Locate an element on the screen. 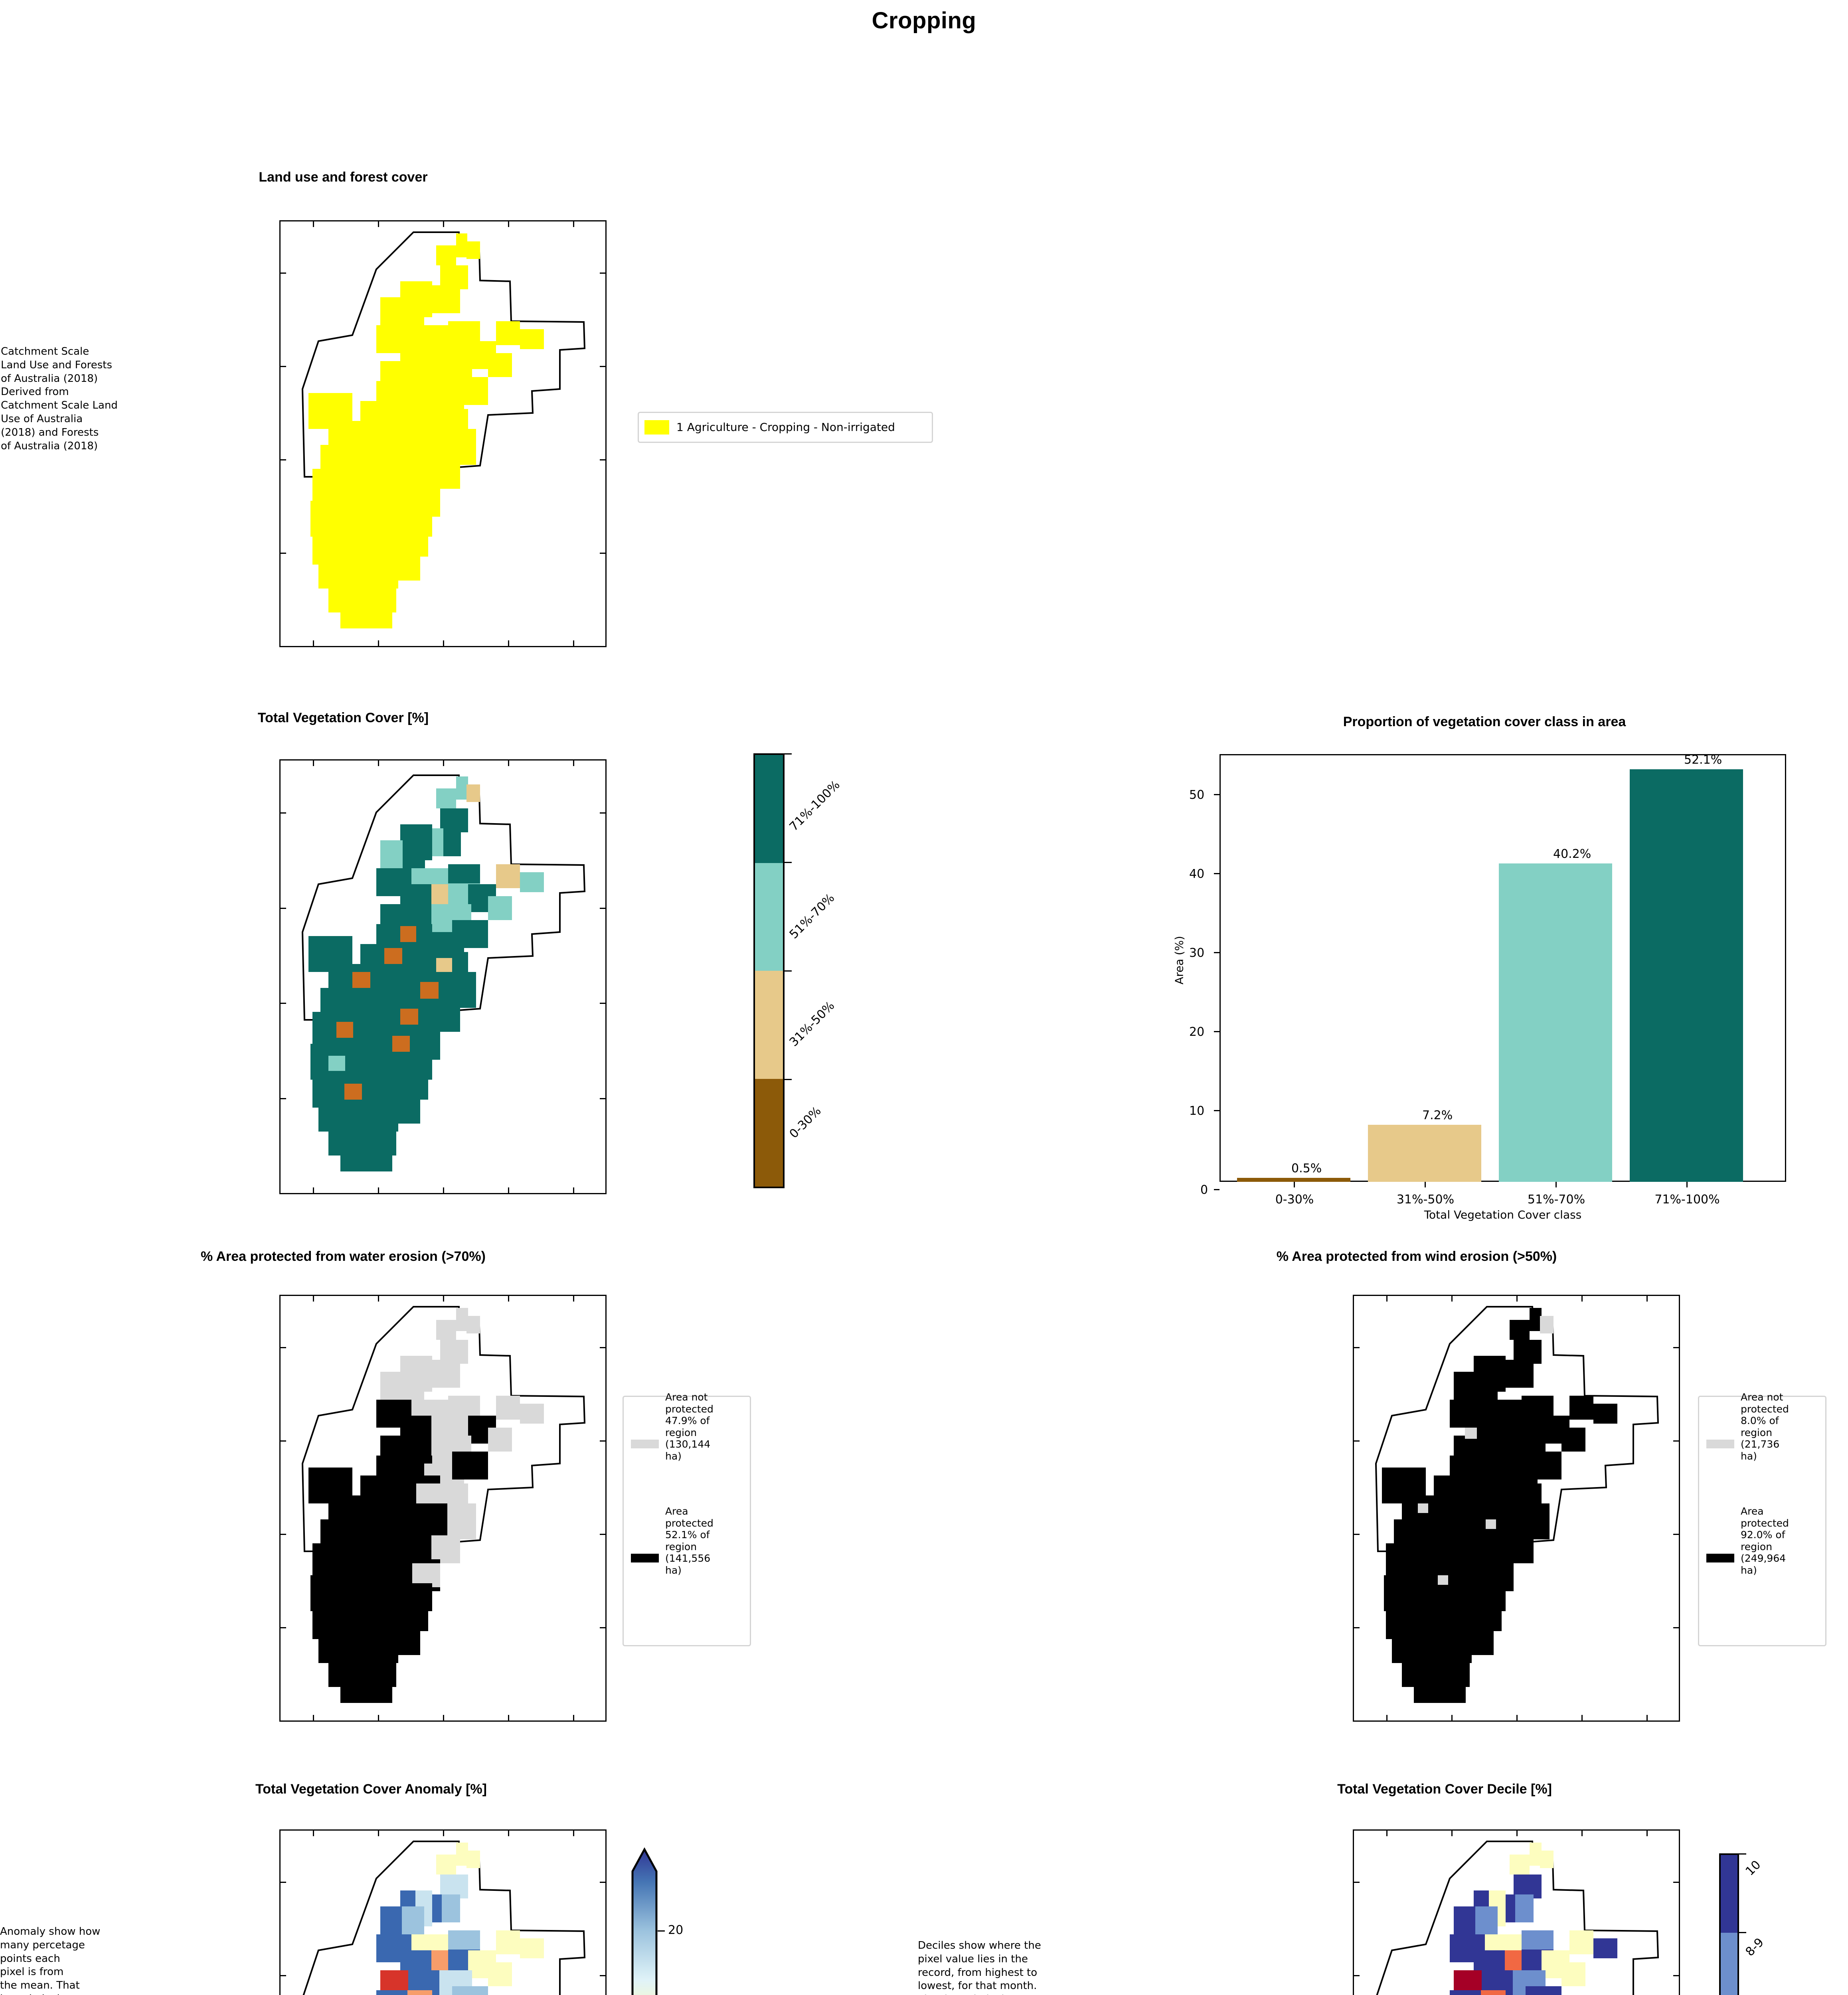  decile-map-svg is located at coordinates (1517, 1918).